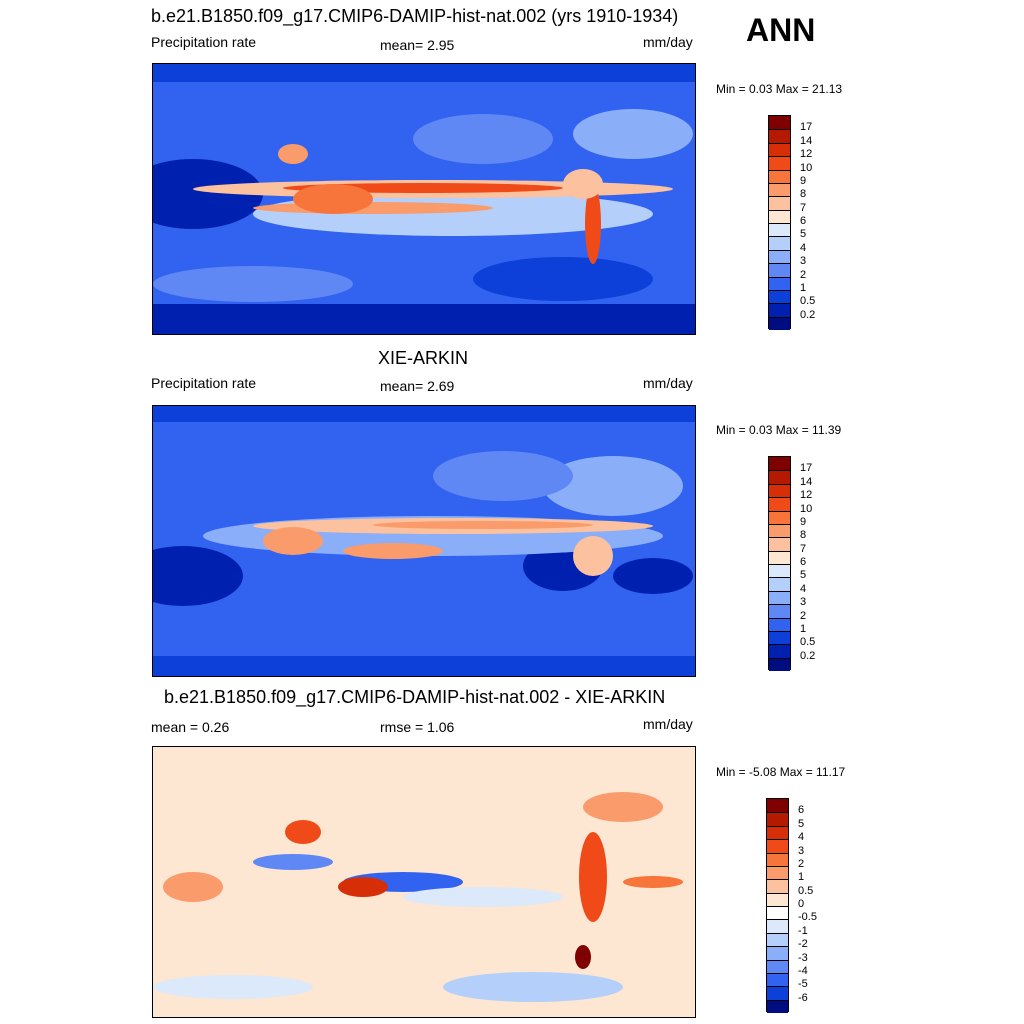 The image size is (1024, 1024). What do you see at coordinates (781, 30) in the screenshot?
I see `season-label: ANN` at bounding box center [781, 30].